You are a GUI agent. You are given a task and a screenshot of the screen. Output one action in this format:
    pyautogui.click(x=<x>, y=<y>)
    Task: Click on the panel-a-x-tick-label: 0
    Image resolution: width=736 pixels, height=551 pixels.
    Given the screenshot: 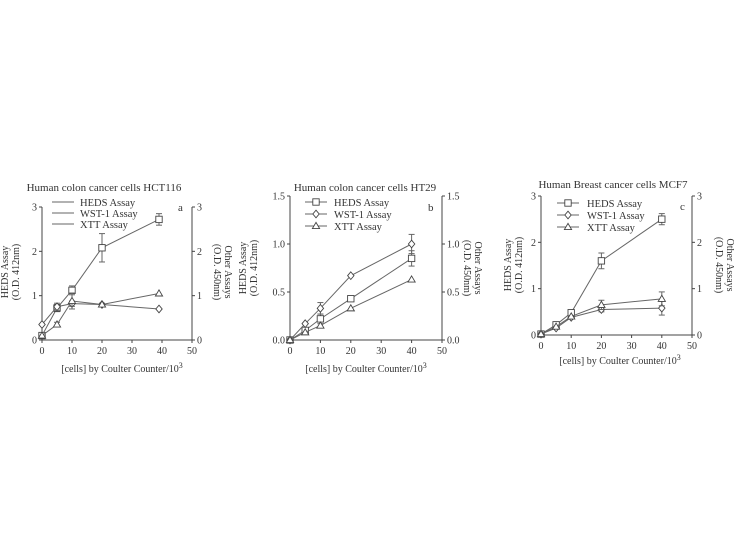 What is the action you would take?
    pyautogui.click(x=42, y=351)
    